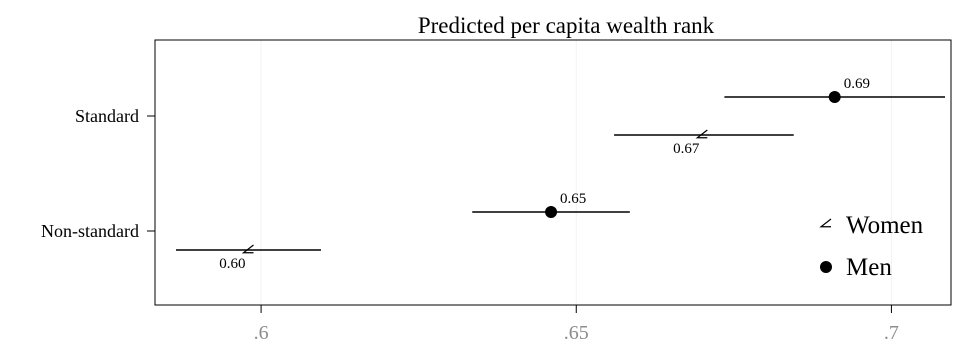 The image size is (954, 345). Describe the element at coordinates (232, 264) in the screenshot. I see `data-label: 0.60` at that location.